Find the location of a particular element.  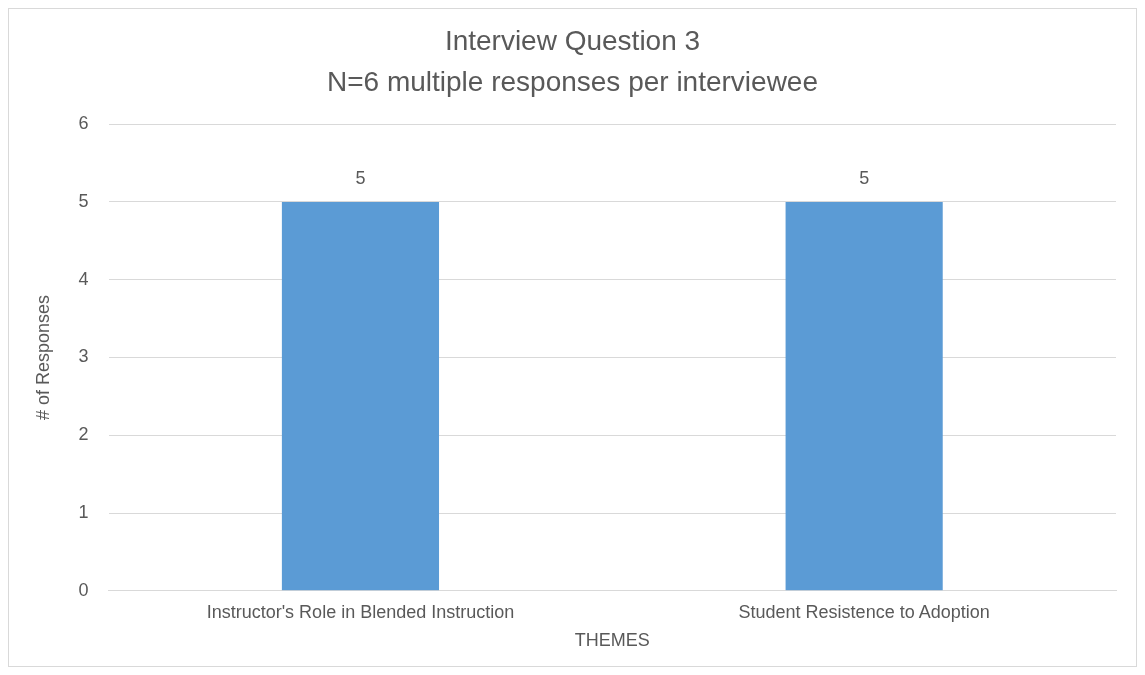

y-axis-title: # of Responses is located at coordinates (42, 357).